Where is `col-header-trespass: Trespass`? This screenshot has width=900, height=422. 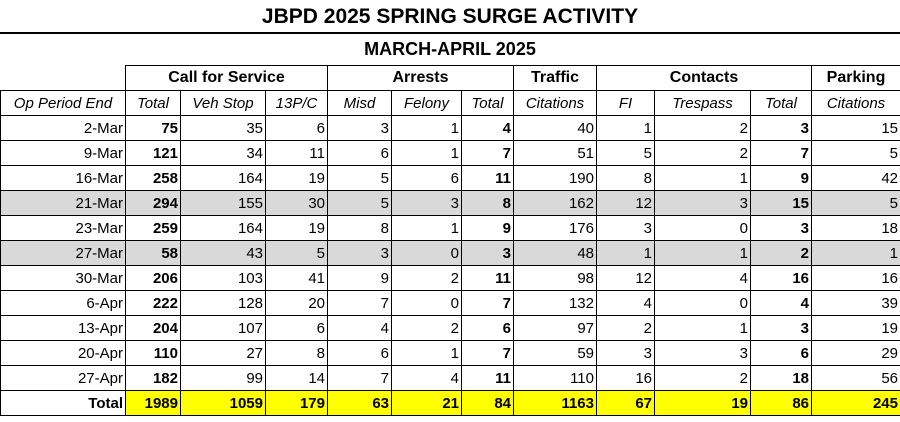 col-header-trespass: Trespass is located at coordinates (702, 103).